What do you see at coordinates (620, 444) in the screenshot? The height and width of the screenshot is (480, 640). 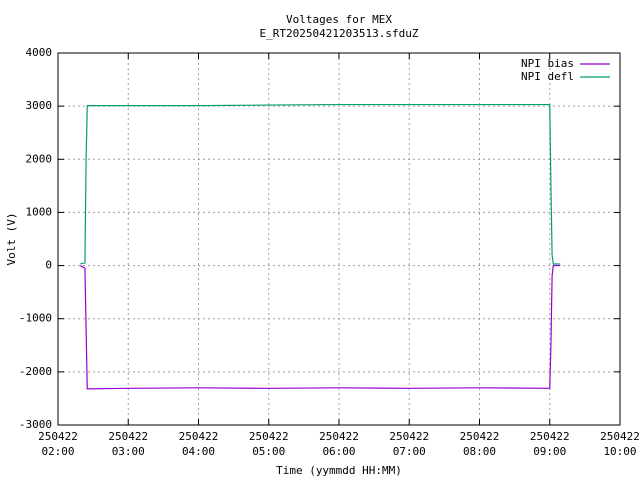 I see `x-tick-label: 250422 10:00` at bounding box center [620, 444].